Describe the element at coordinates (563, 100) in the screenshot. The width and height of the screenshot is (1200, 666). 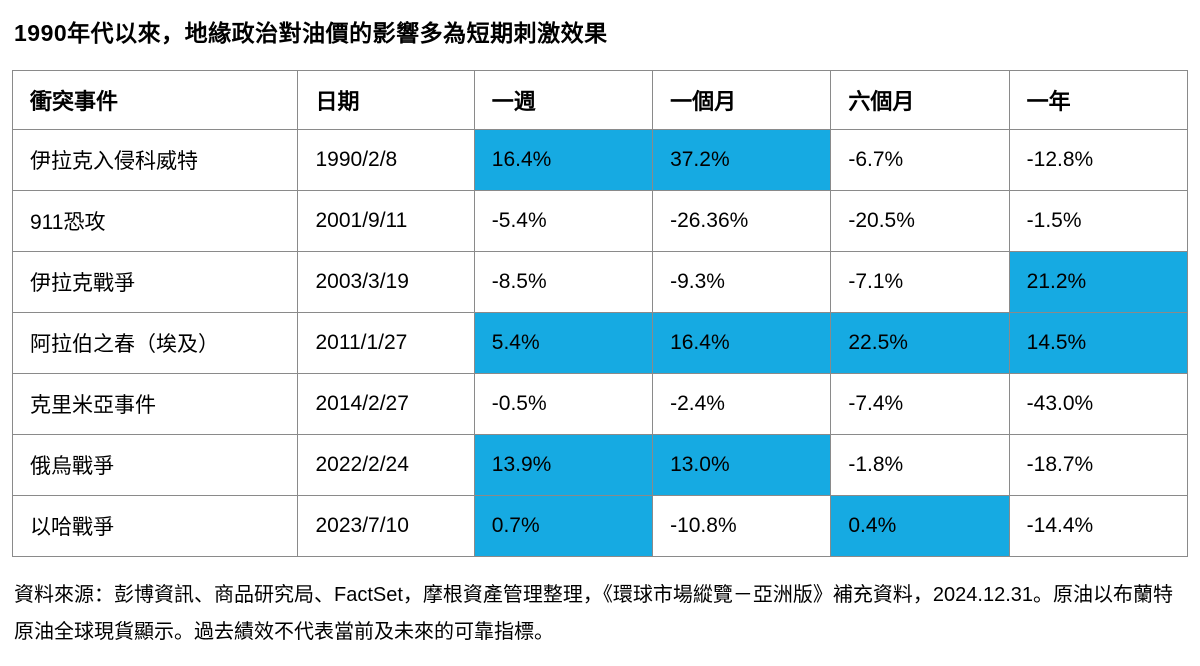
I see `column-header-2: 一週` at that location.